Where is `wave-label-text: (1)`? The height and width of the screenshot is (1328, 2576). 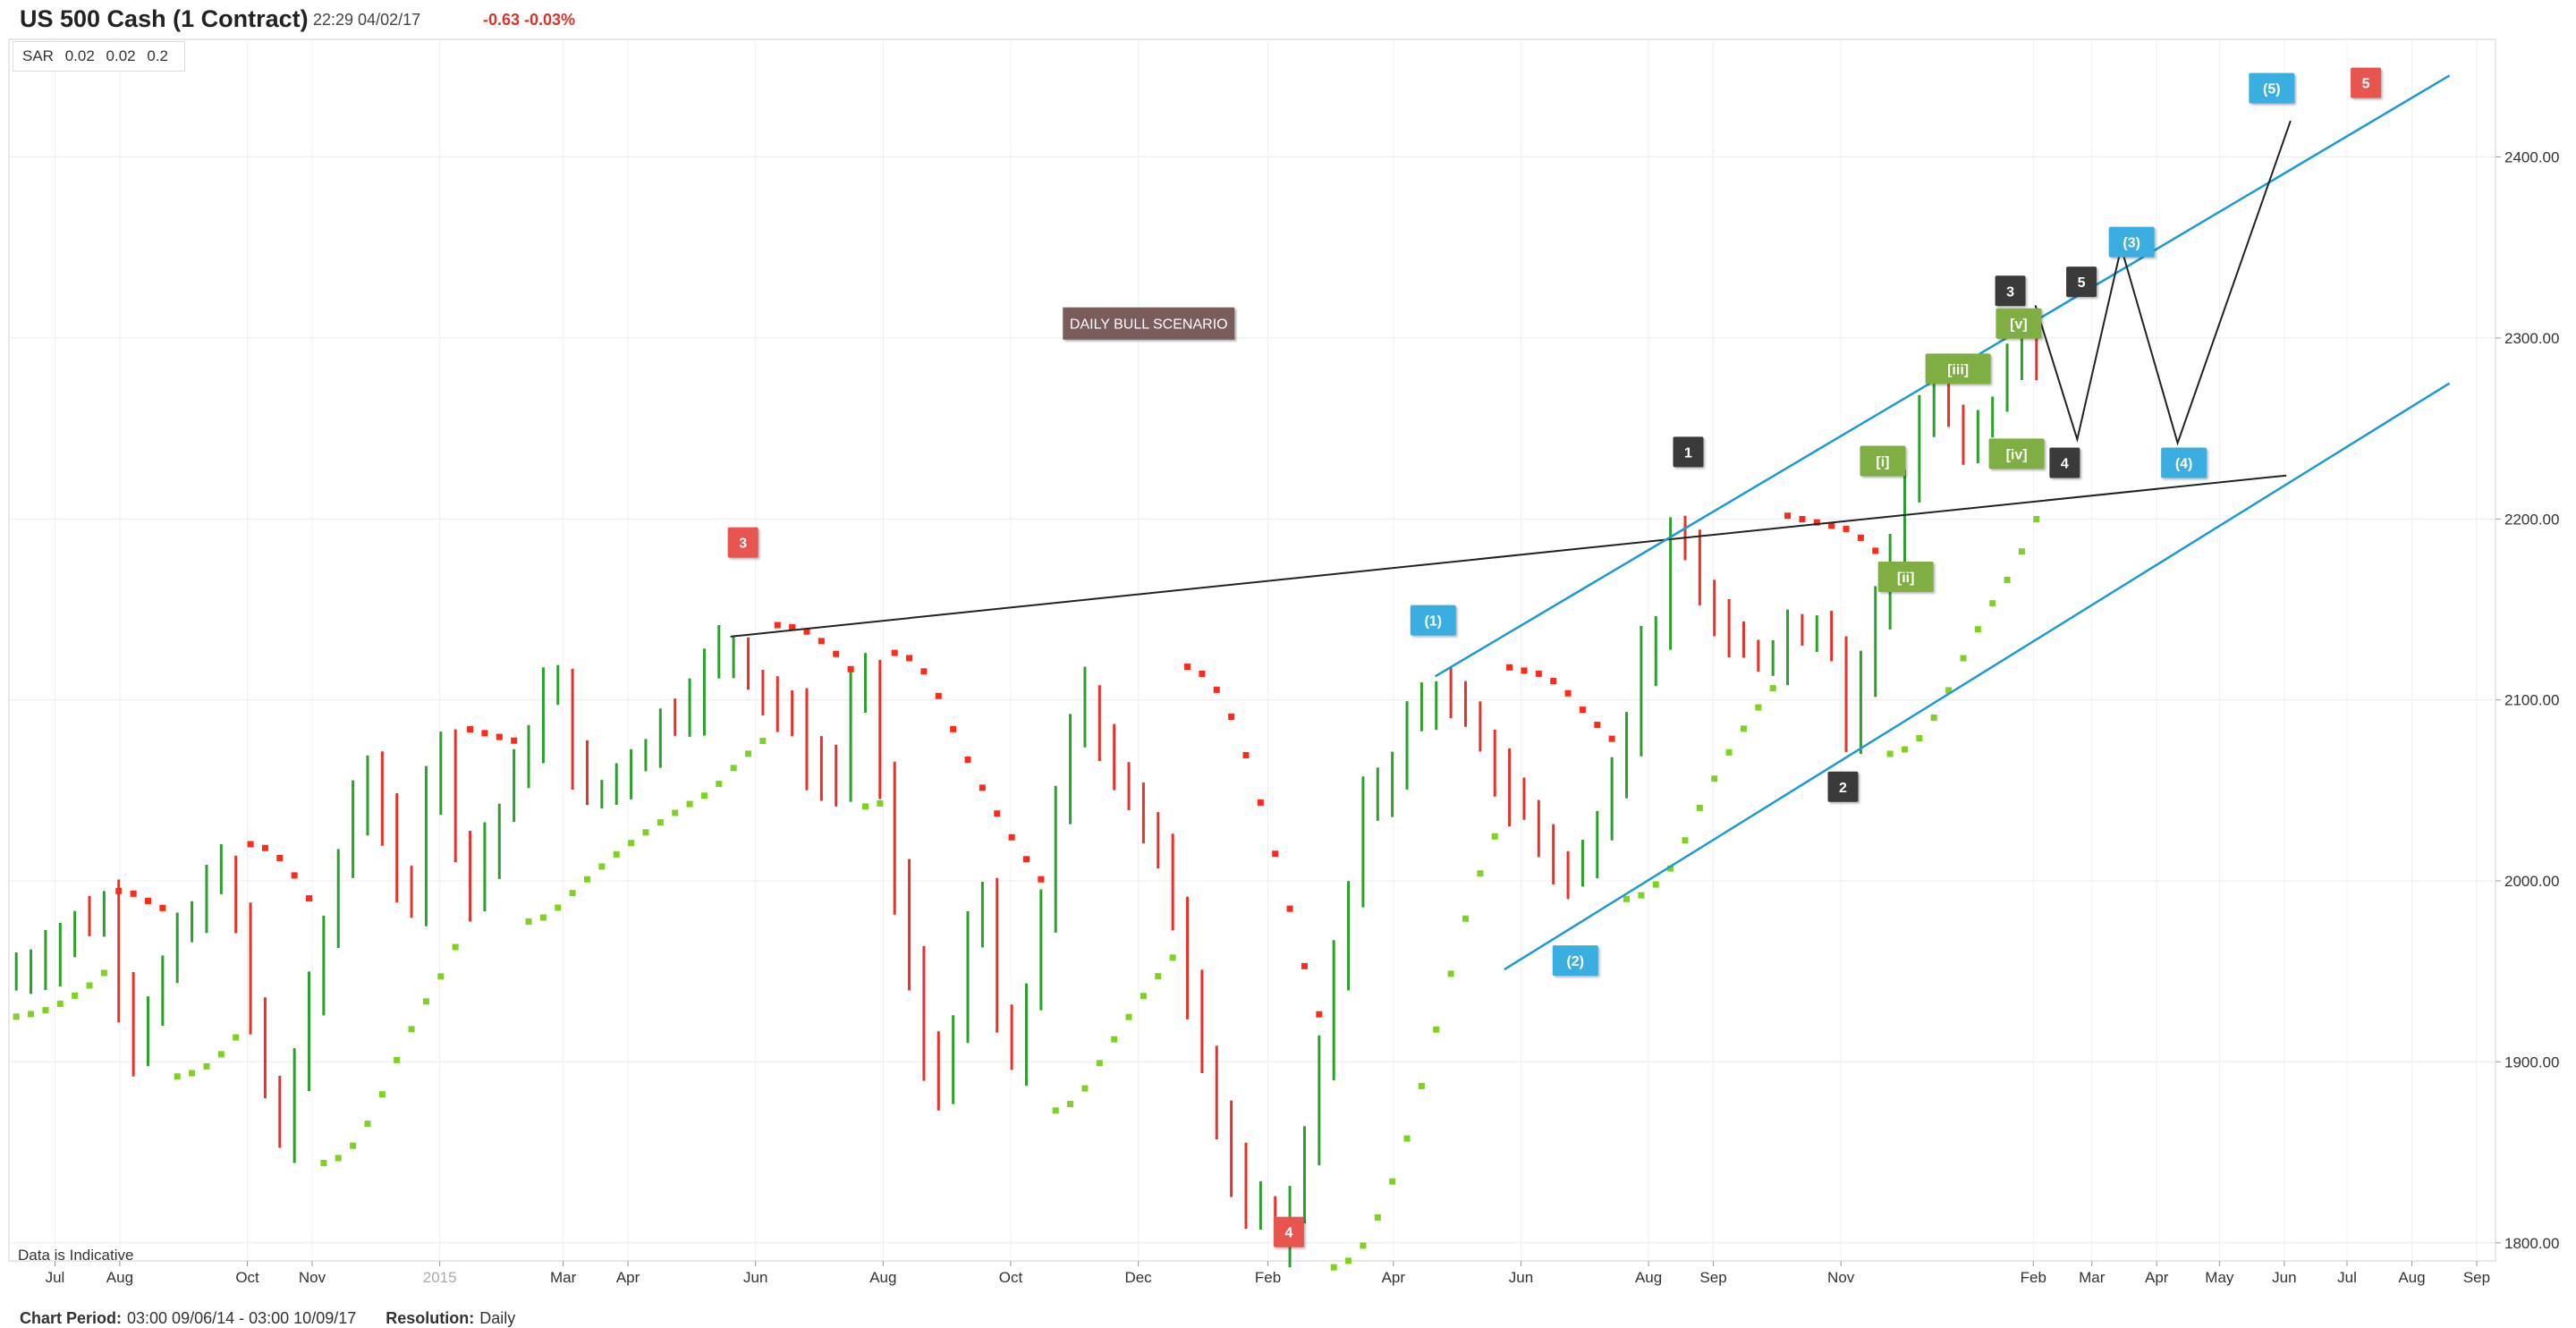 wave-label-text: (1) is located at coordinates (1433, 622).